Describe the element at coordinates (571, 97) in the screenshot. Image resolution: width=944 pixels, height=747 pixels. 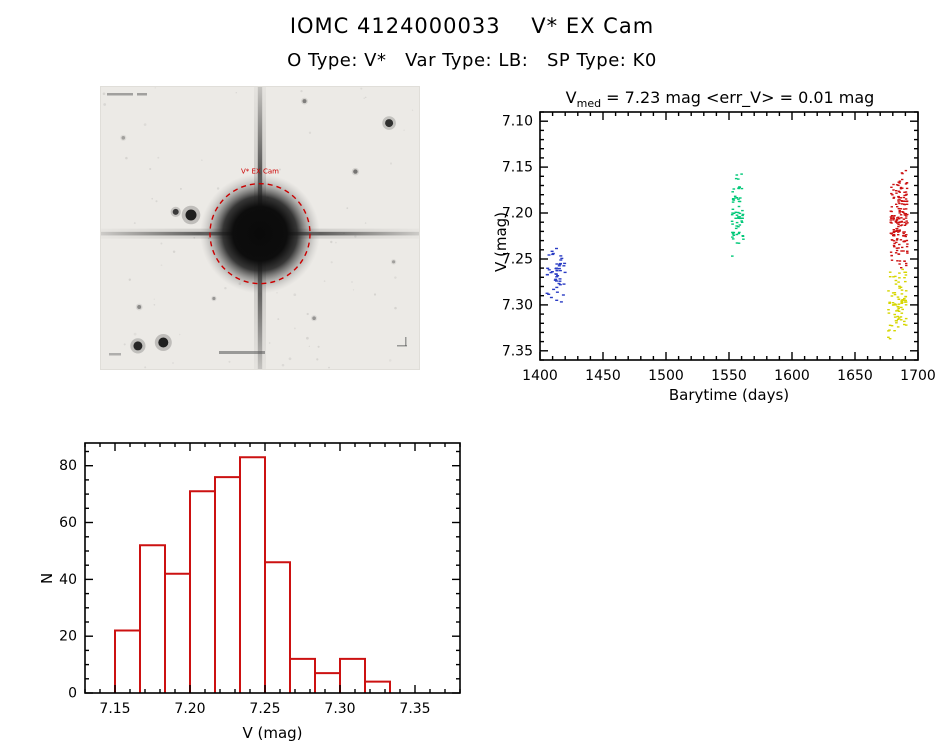
I see `vmed-symbol: V` at that location.